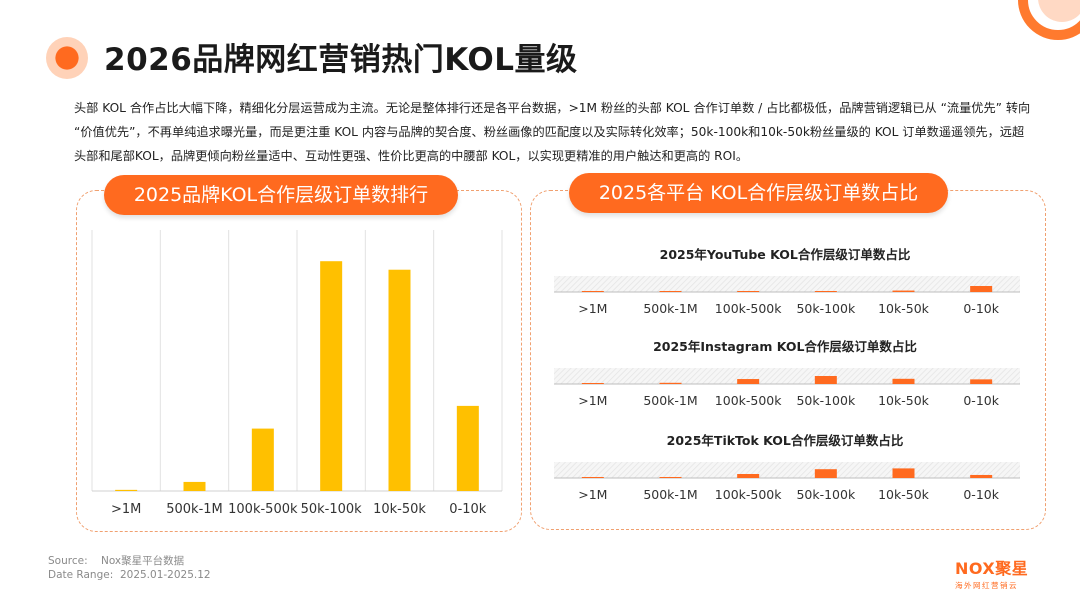 The width and height of the screenshot is (1080, 608). Describe the element at coordinates (787, 482) in the screenshot. I see `tiktok-bars-svg: >1M 500k-1M 100k-500k 50k-100k 10k-50k 0-10k` at that location.